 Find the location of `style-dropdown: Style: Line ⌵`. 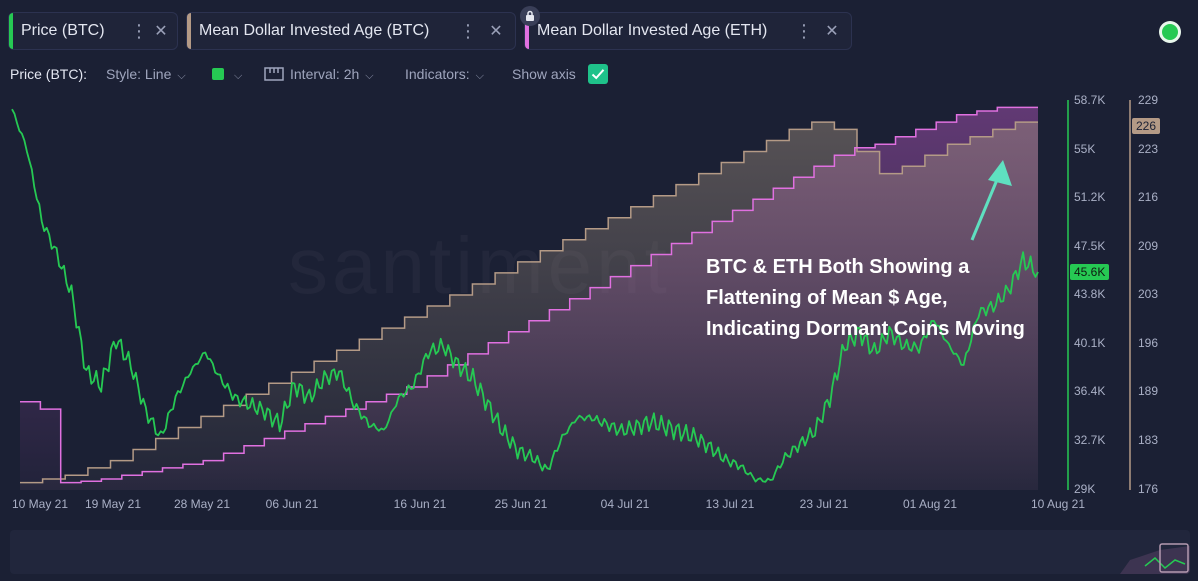

style-dropdown: Style: Line ⌵ is located at coordinates (146, 74).